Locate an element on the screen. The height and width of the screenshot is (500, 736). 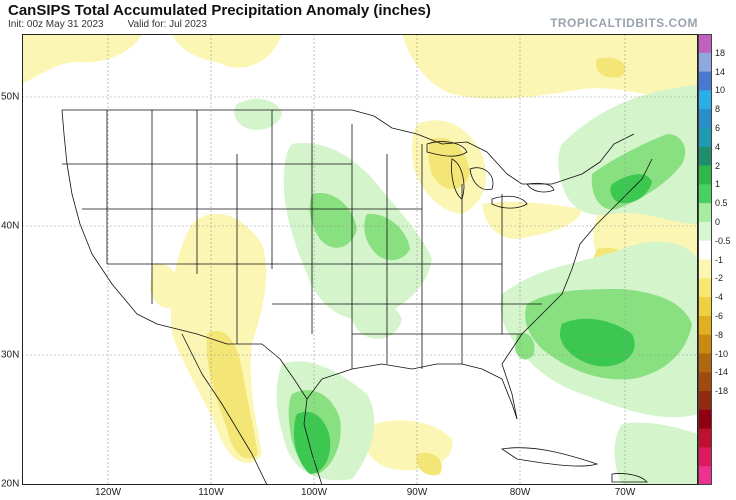
colorbar-label: -2 is located at coordinates (719, 278).